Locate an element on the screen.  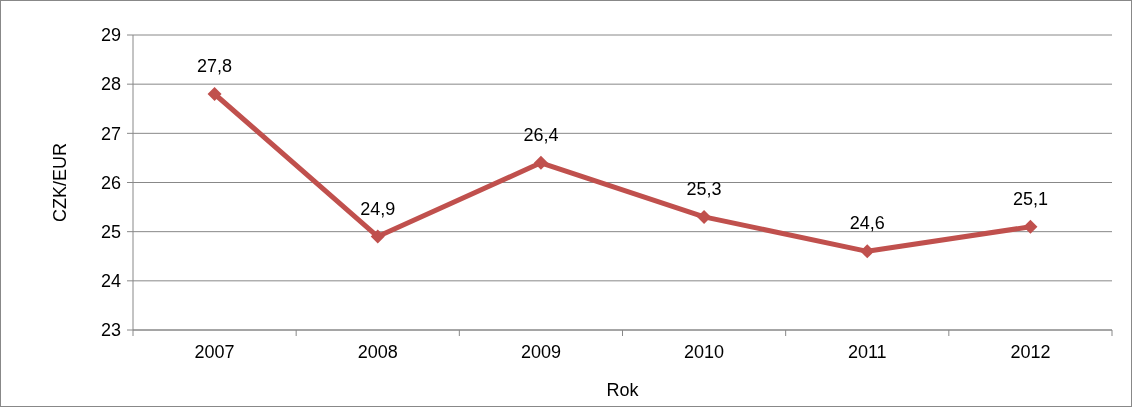
x-tick-label: 2012 is located at coordinates (1030, 352).